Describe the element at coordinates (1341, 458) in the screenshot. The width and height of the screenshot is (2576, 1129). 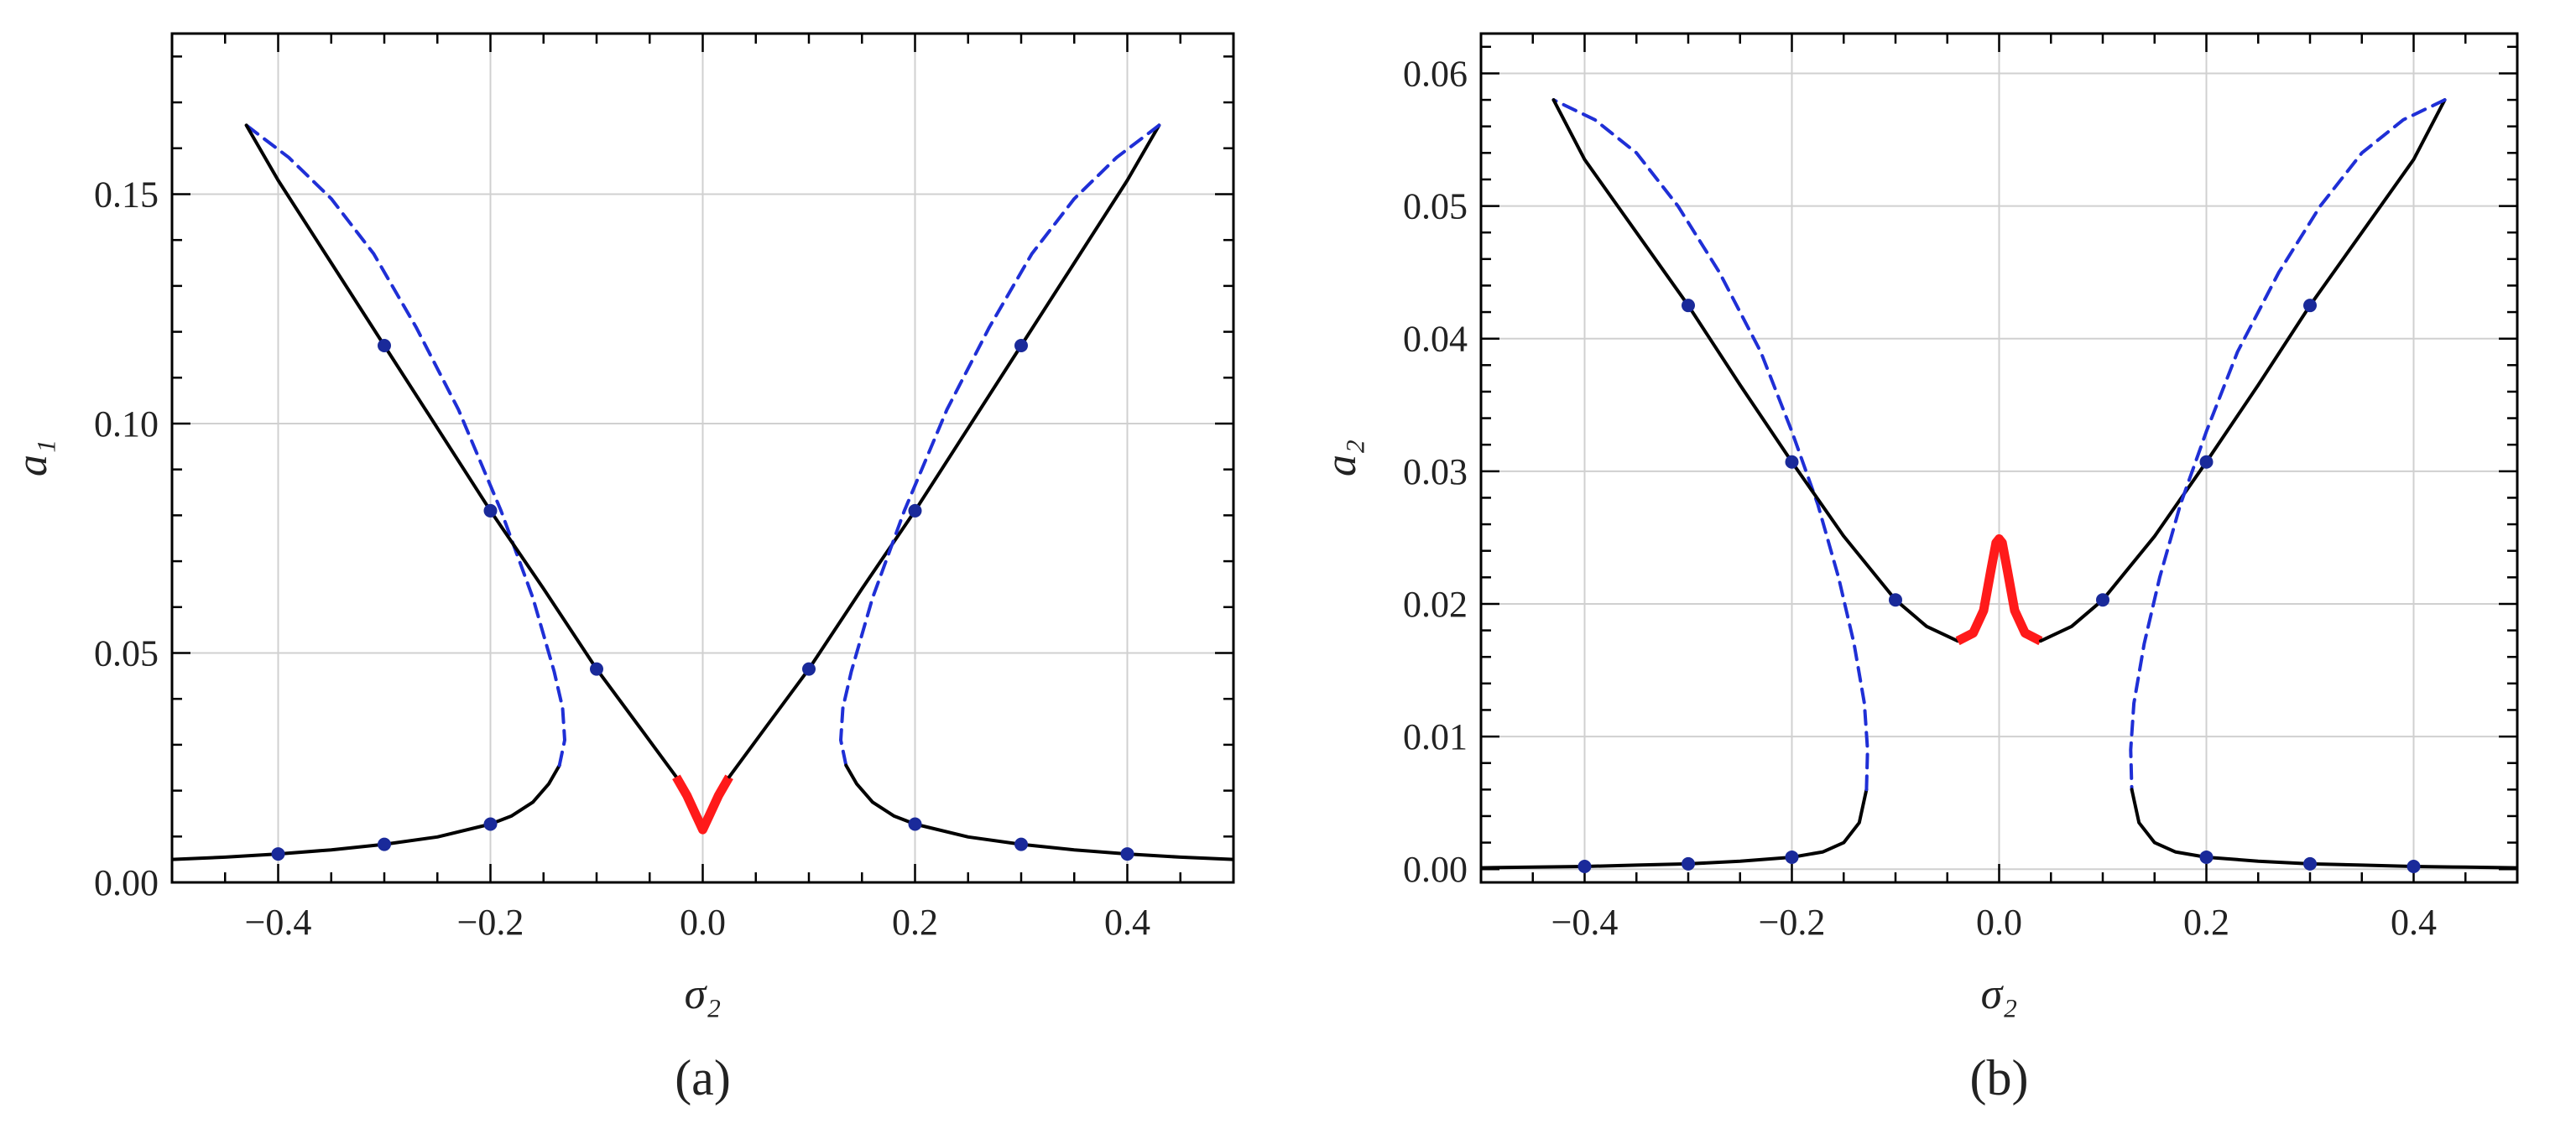
I see `y-axis-label: a₂` at that location.